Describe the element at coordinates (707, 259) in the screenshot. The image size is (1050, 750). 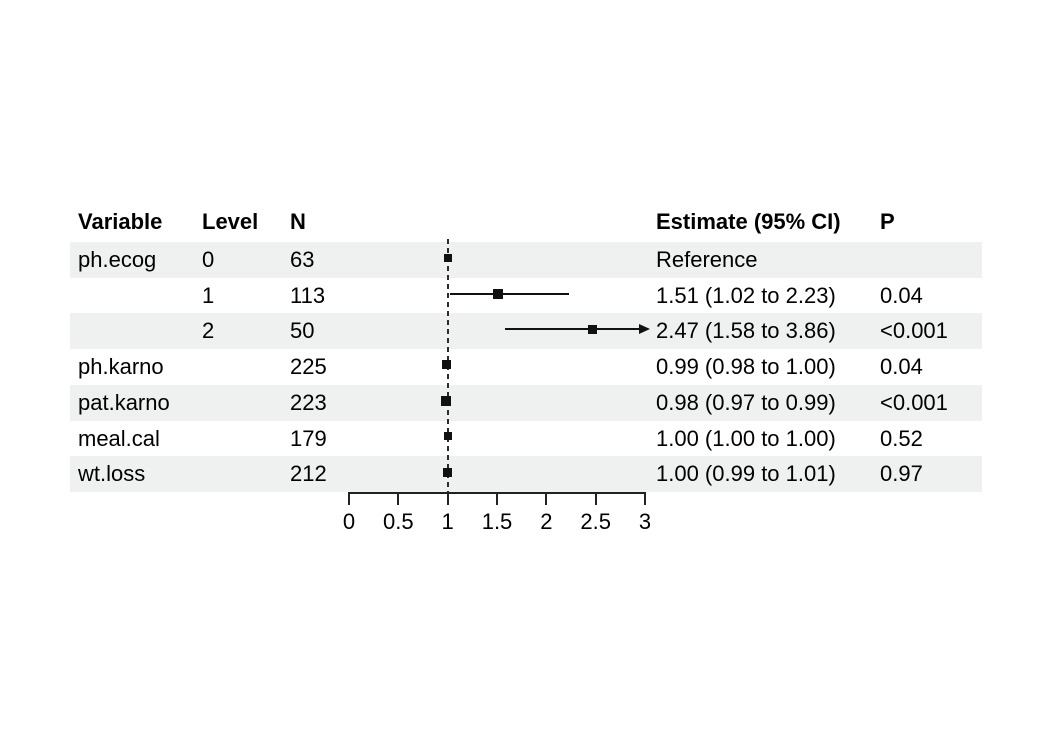
I see `cell-estimate: Reference` at that location.